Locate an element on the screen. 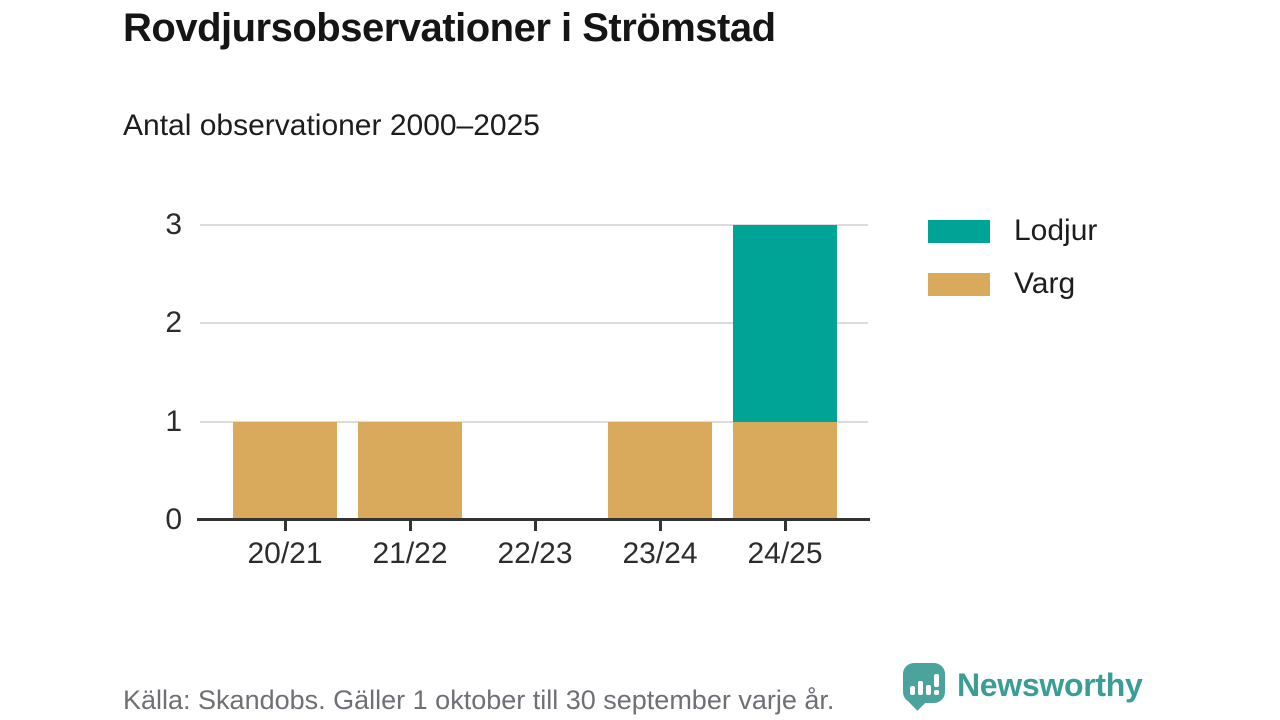  newsworthy-brand: Newsworthy is located at coordinates (1023, 687).